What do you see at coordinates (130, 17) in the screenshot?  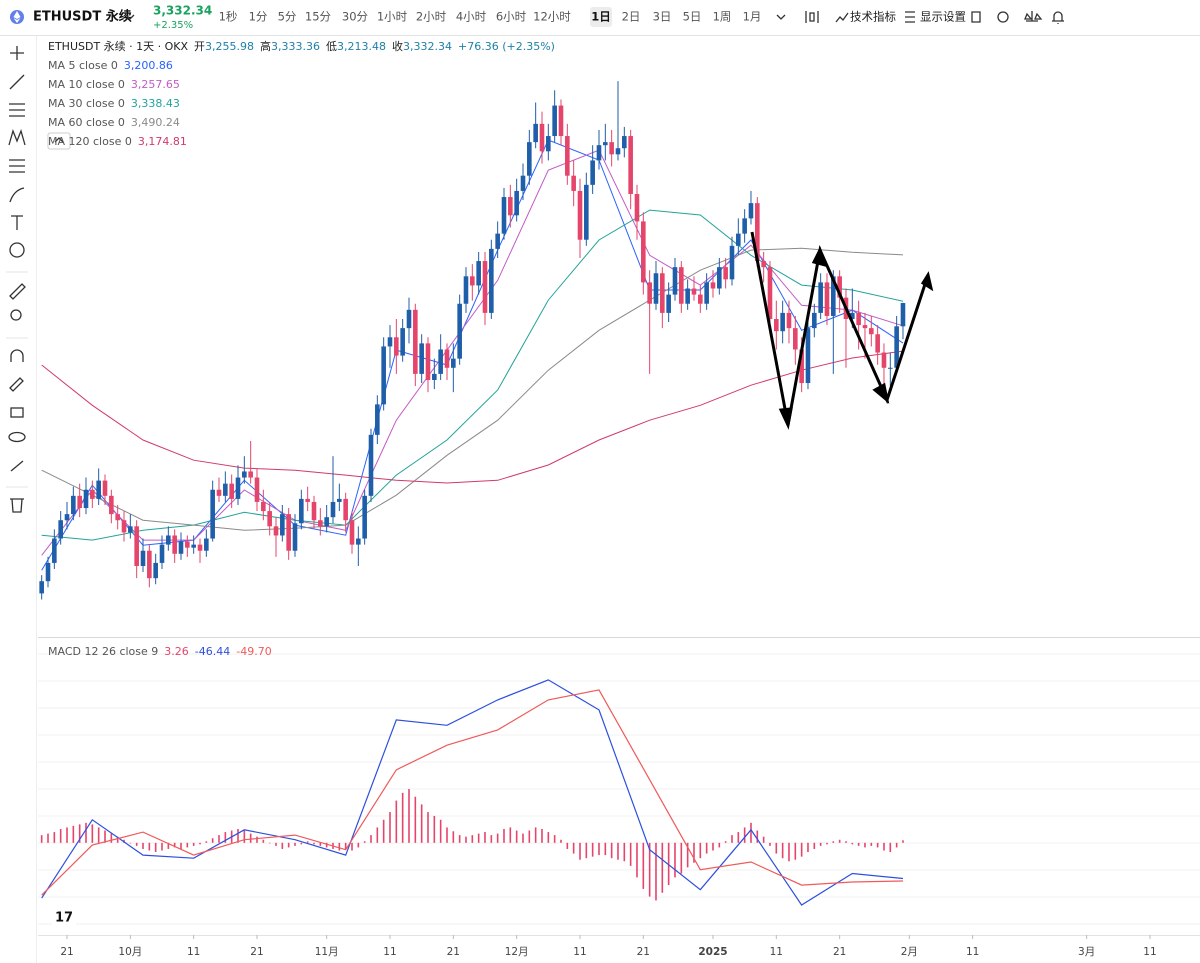 I see `symbol-chevron` at bounding box center [130, 17].